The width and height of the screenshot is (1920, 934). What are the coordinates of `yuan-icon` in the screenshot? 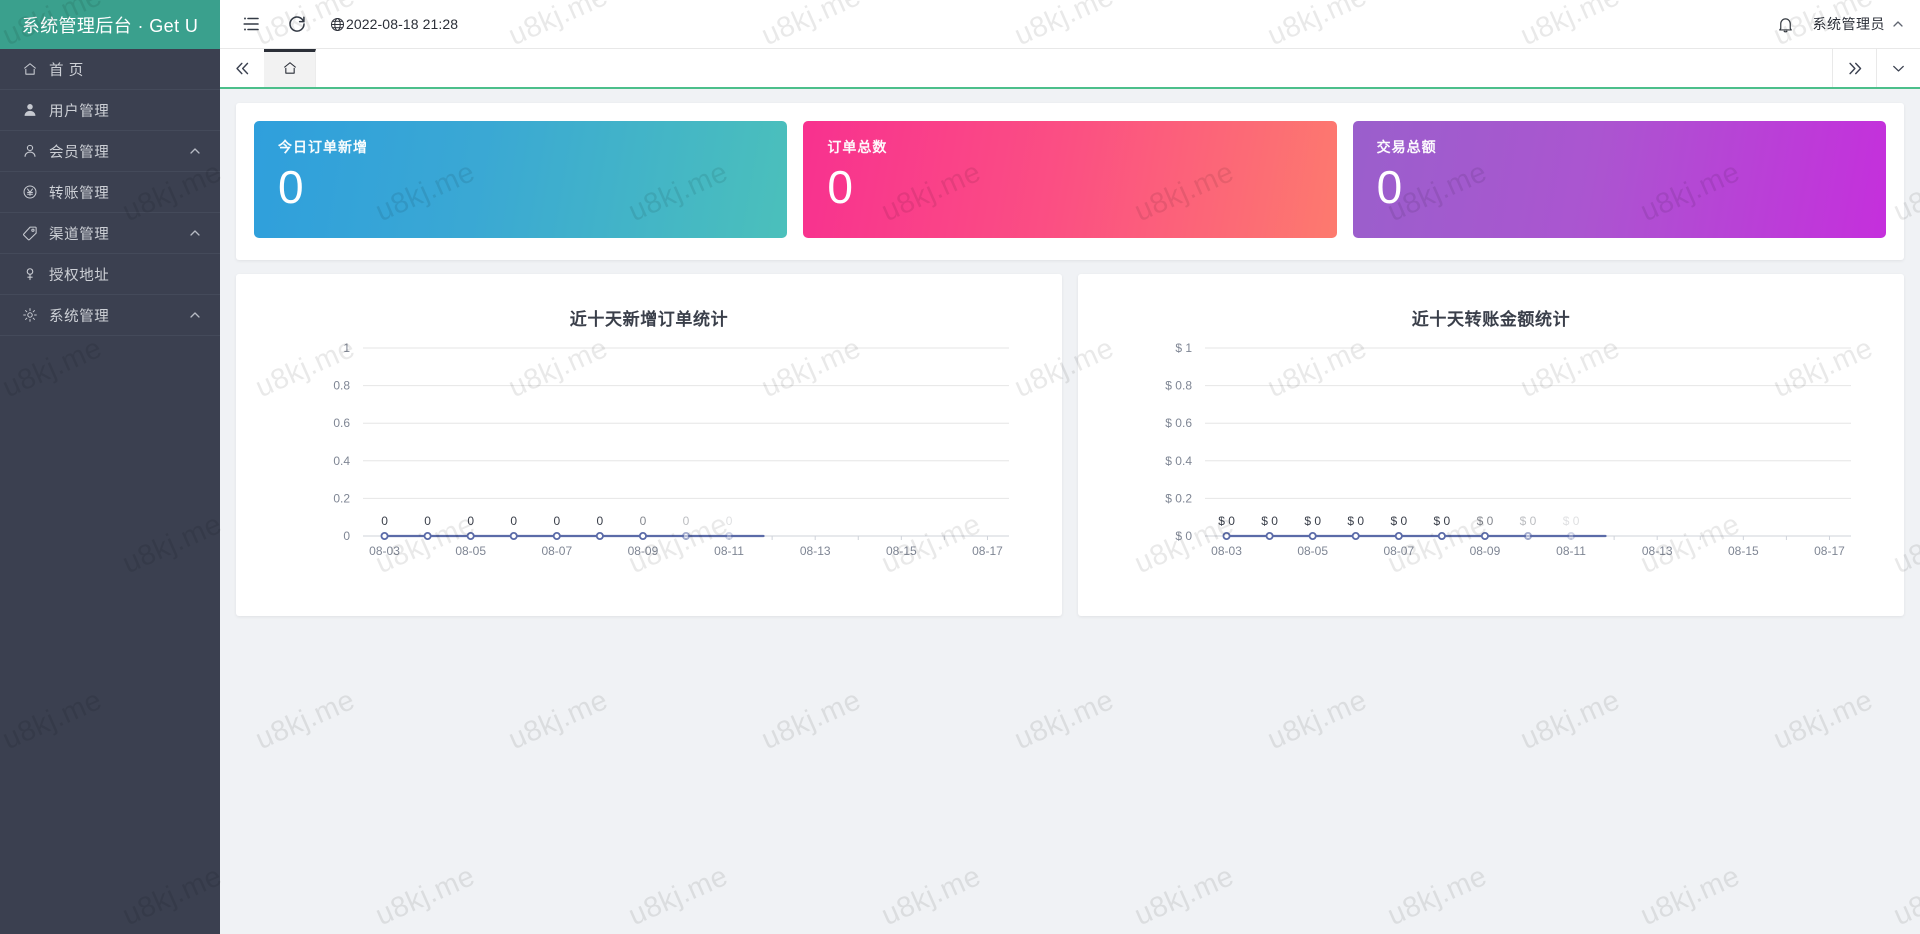 It's located at (30, 192).